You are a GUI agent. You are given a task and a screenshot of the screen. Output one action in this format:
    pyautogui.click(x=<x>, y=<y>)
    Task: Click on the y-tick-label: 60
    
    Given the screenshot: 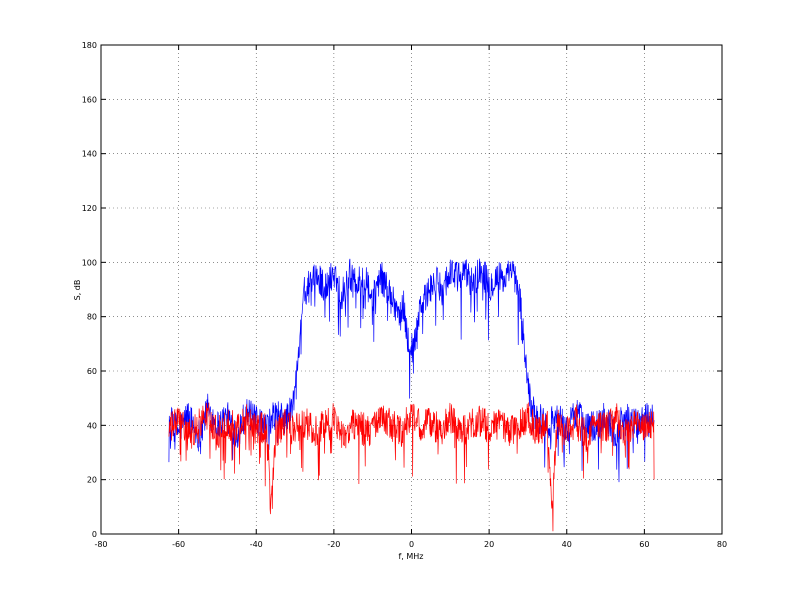 What is the action you would take?
    pyautogui.click(x=92, y=371)
    